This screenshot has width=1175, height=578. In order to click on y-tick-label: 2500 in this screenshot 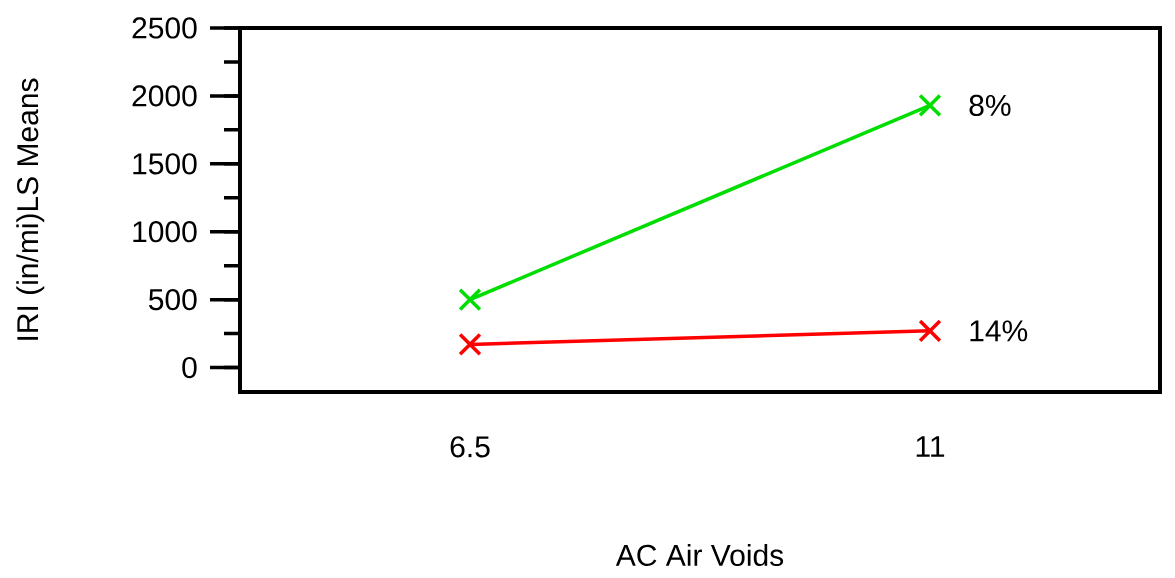, I will do `click(164, 28)`.